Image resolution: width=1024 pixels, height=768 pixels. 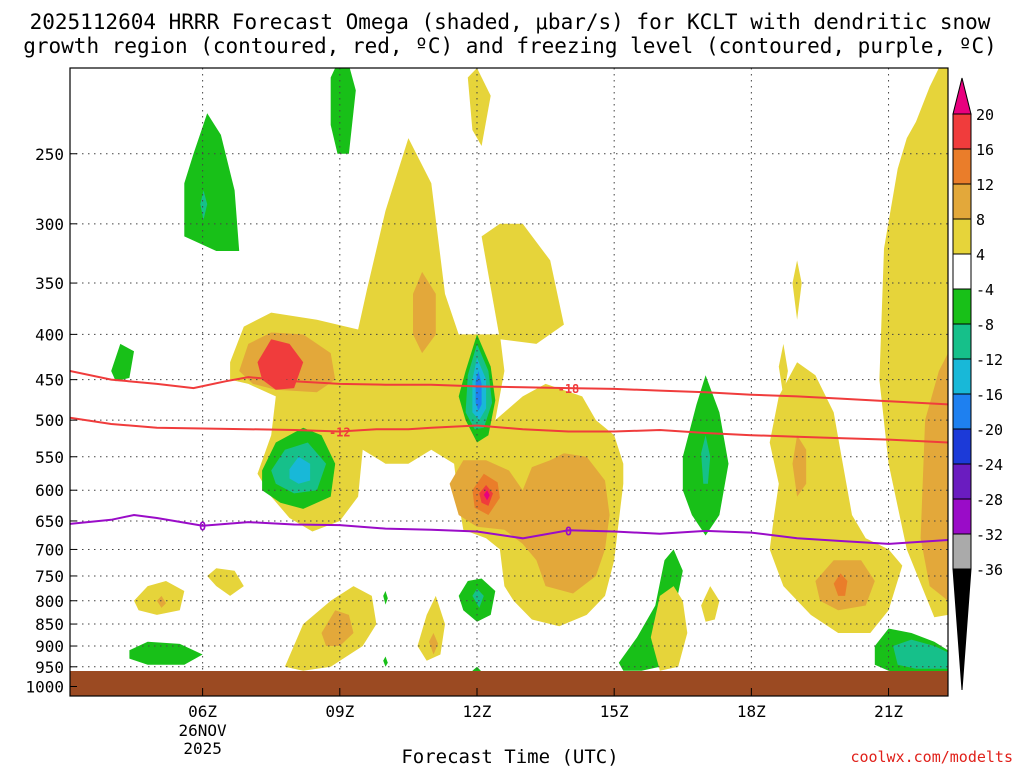 I want to click on colorbar-label-11: -28, so click(x=989, y=500).